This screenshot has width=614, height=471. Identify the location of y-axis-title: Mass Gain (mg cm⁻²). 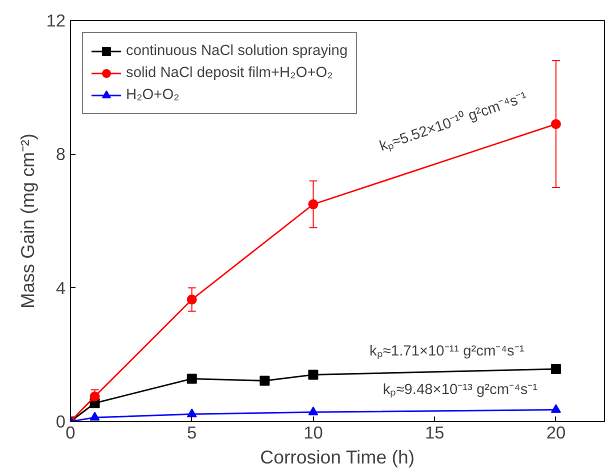
(27, 221).